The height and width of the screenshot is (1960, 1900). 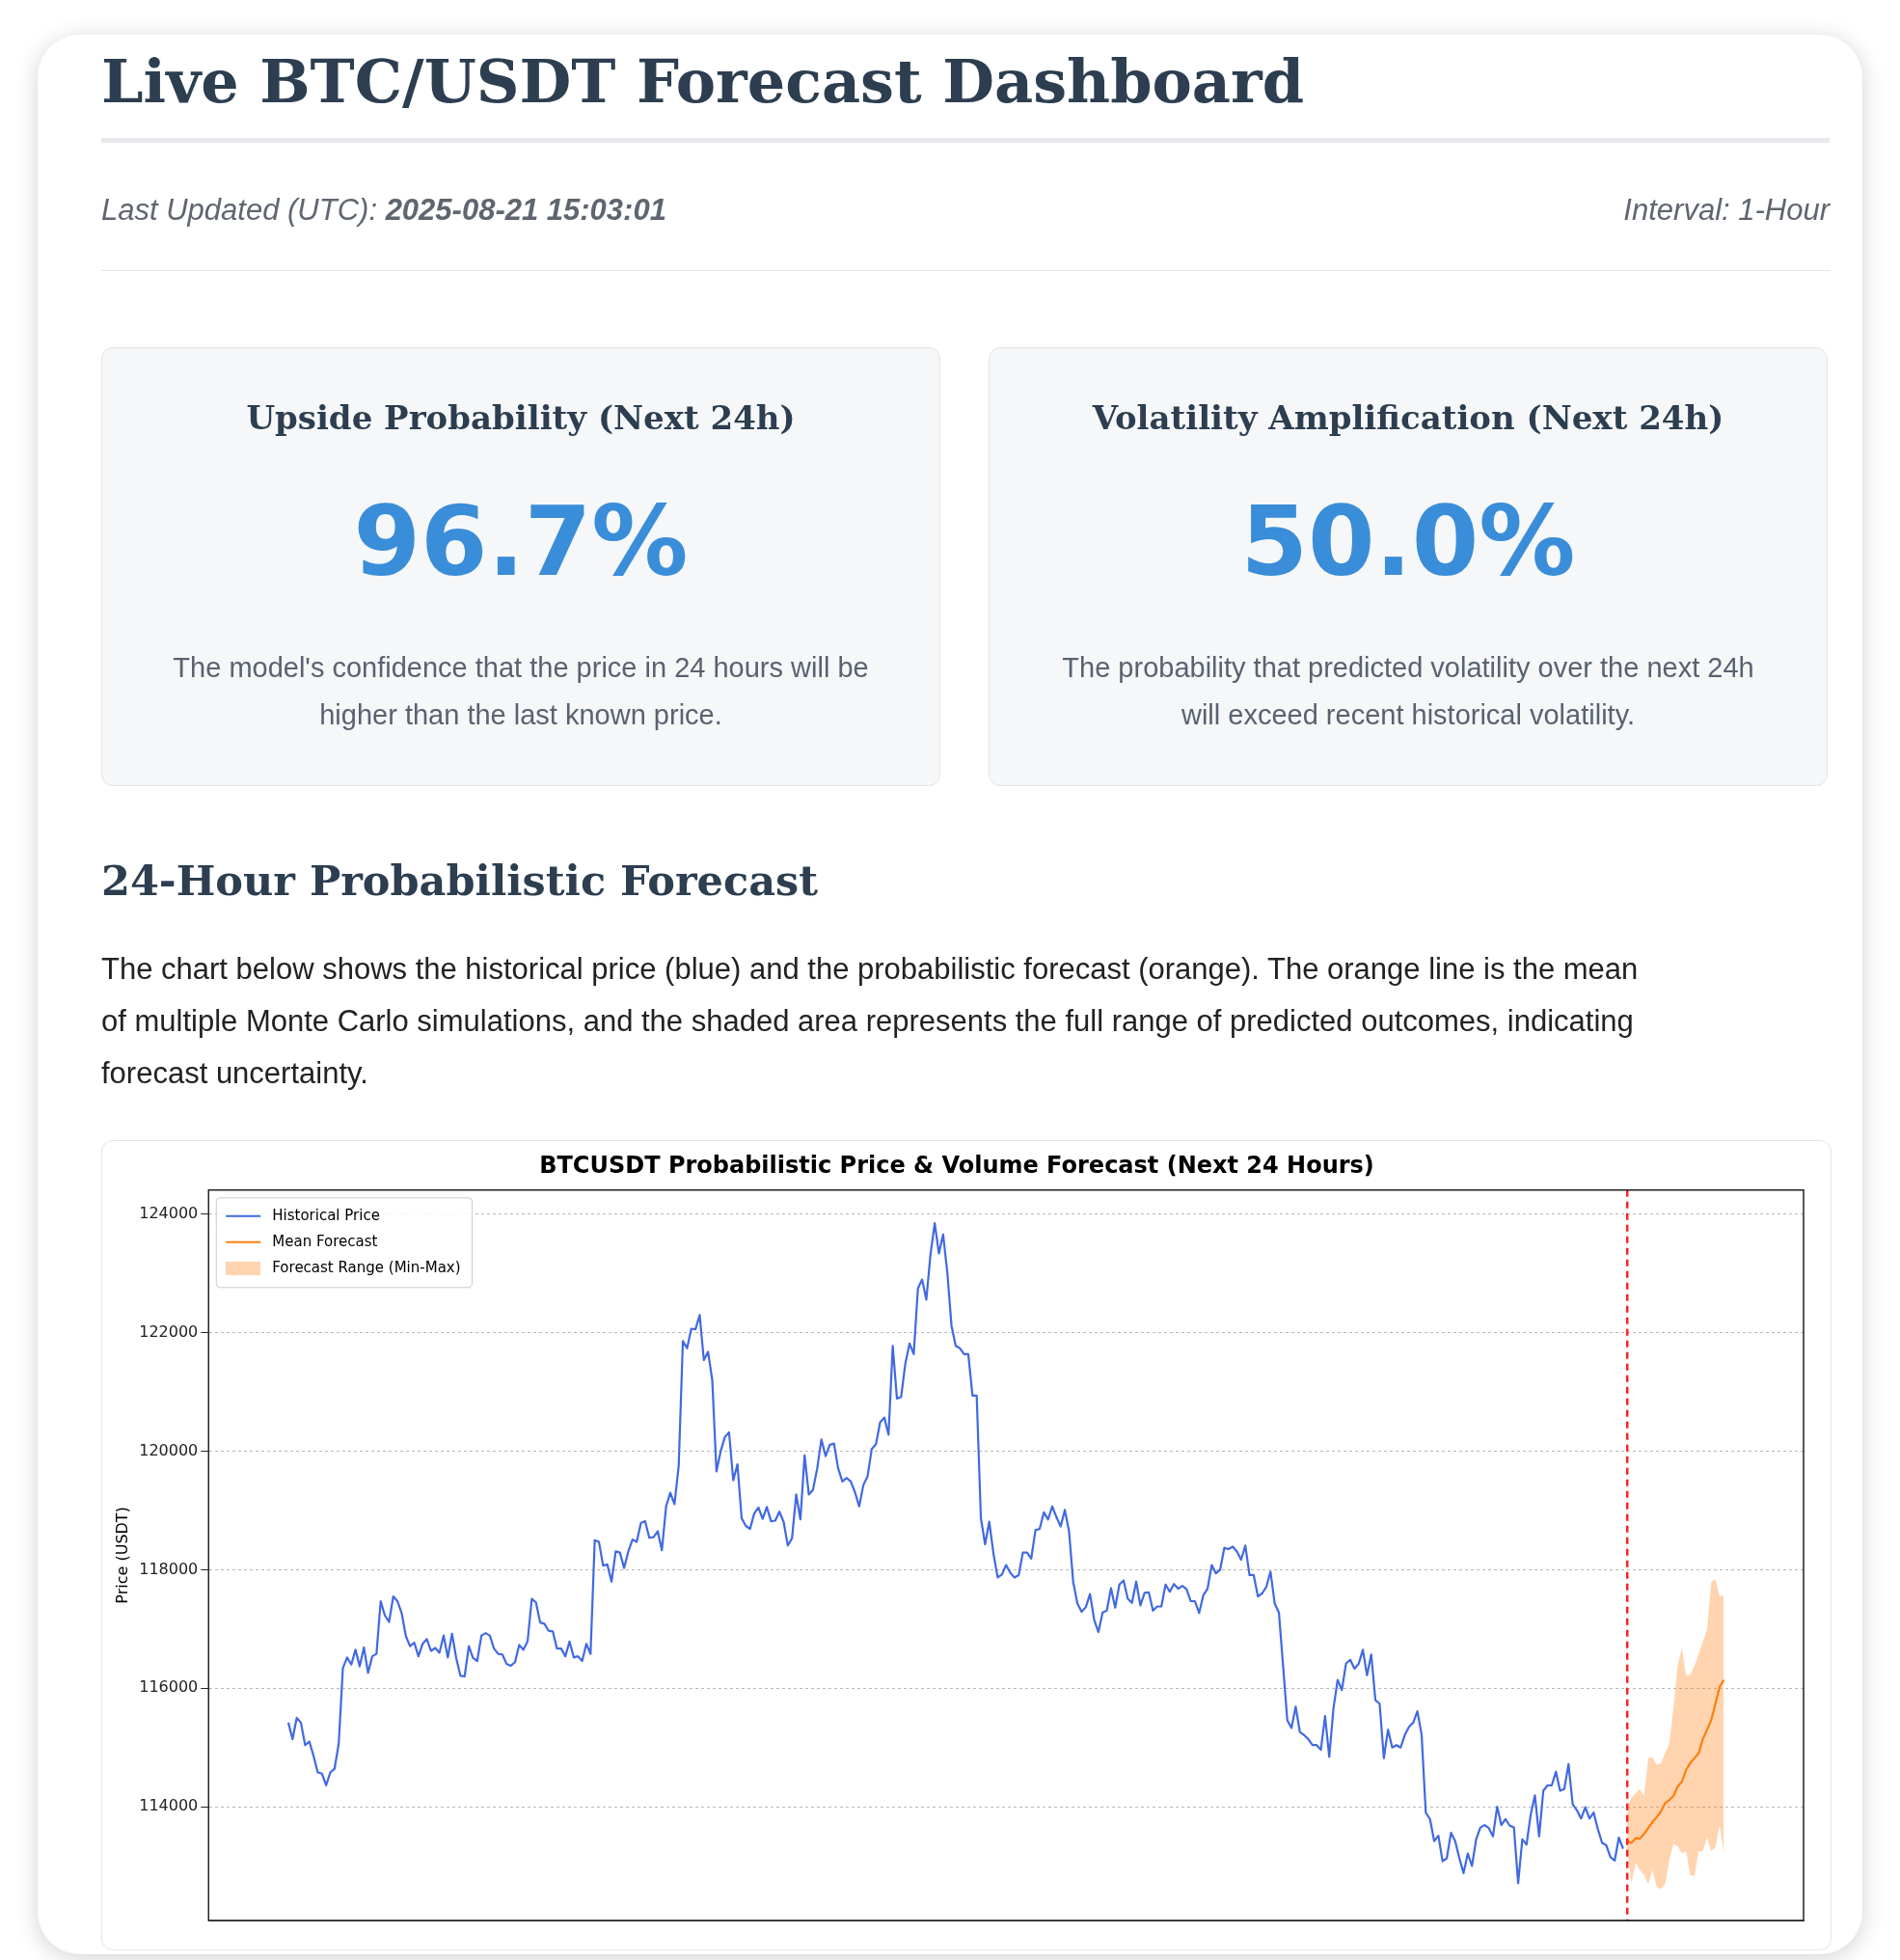 I want to click on text: Last Updated (UTC):, so click(x=239, y=210).